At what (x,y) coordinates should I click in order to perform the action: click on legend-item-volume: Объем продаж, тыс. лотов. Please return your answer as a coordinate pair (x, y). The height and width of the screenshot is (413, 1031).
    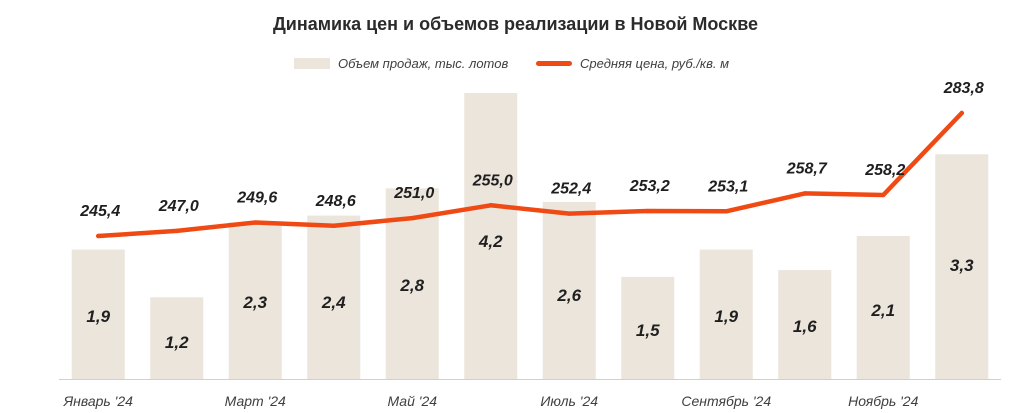
    Looking at the image, I should click on (401, 63).